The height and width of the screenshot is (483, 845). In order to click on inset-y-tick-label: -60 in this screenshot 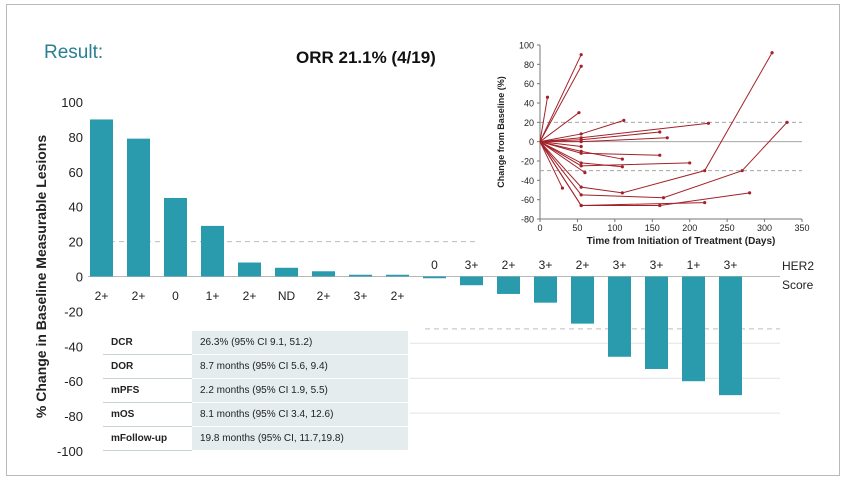, I will do `click(527, 200)`.